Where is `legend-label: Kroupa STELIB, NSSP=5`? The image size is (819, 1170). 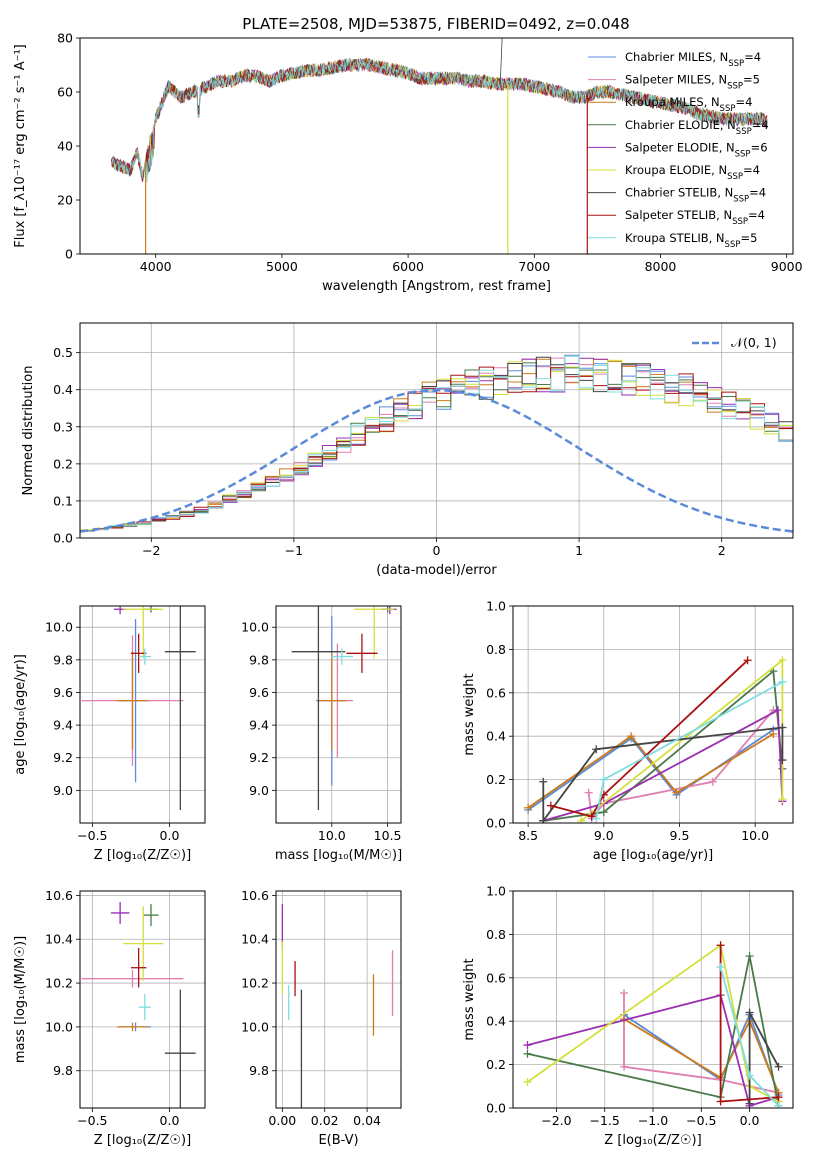 legend-label: Kroupa STELIB, NSSP=5 is located at coordinates (691, 240).